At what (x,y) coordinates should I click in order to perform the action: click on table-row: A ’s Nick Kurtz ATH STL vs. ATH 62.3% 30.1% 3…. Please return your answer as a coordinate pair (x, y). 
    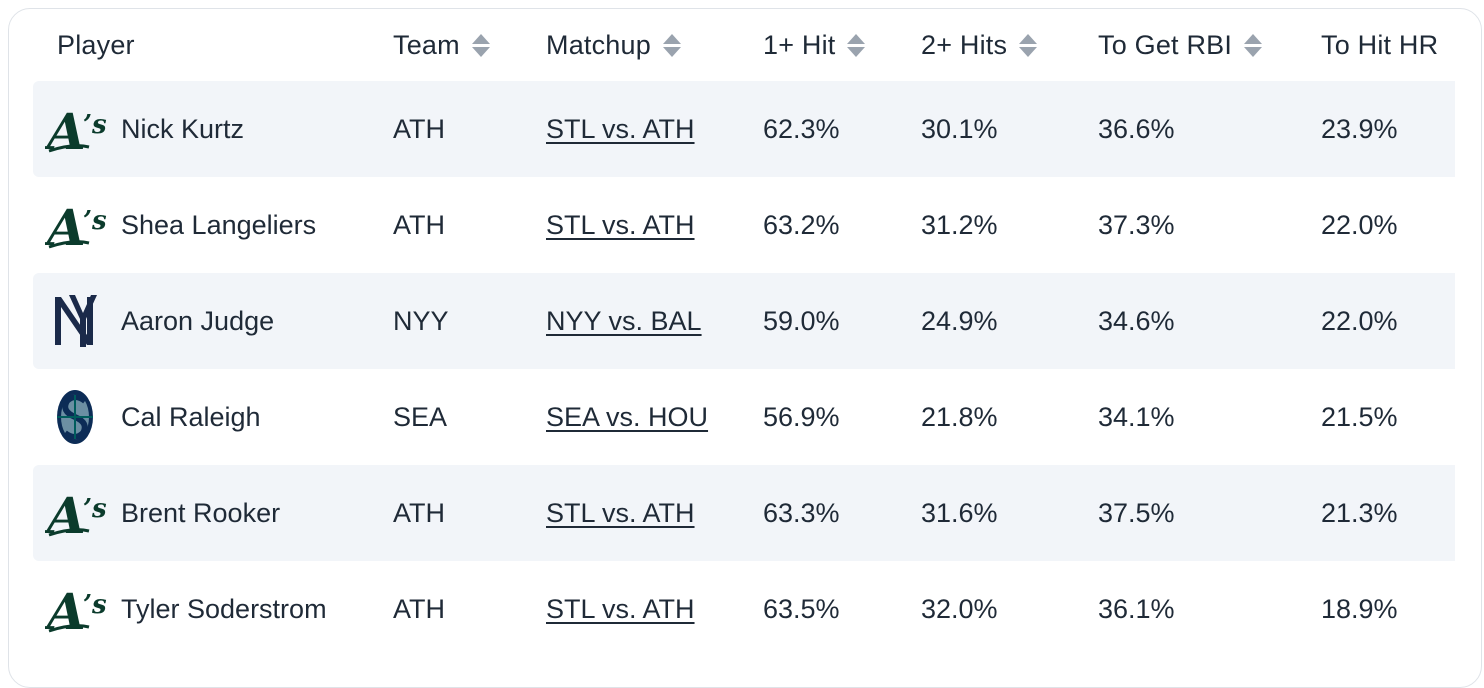
    Looking at the image, I should click on (744, 129).